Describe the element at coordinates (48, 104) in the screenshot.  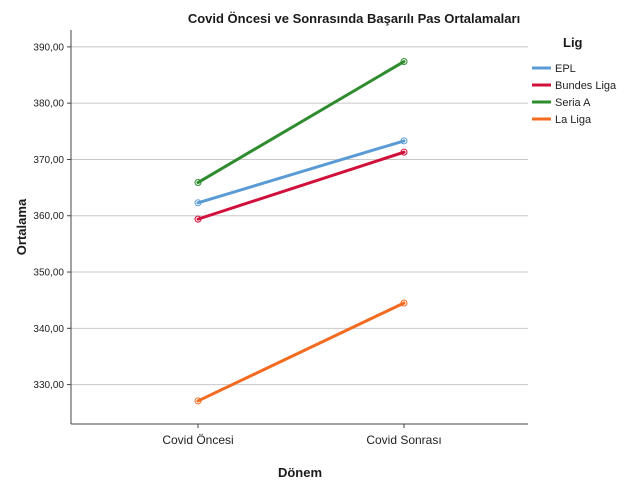
I see `y-tick-label: 380,00` at that location.